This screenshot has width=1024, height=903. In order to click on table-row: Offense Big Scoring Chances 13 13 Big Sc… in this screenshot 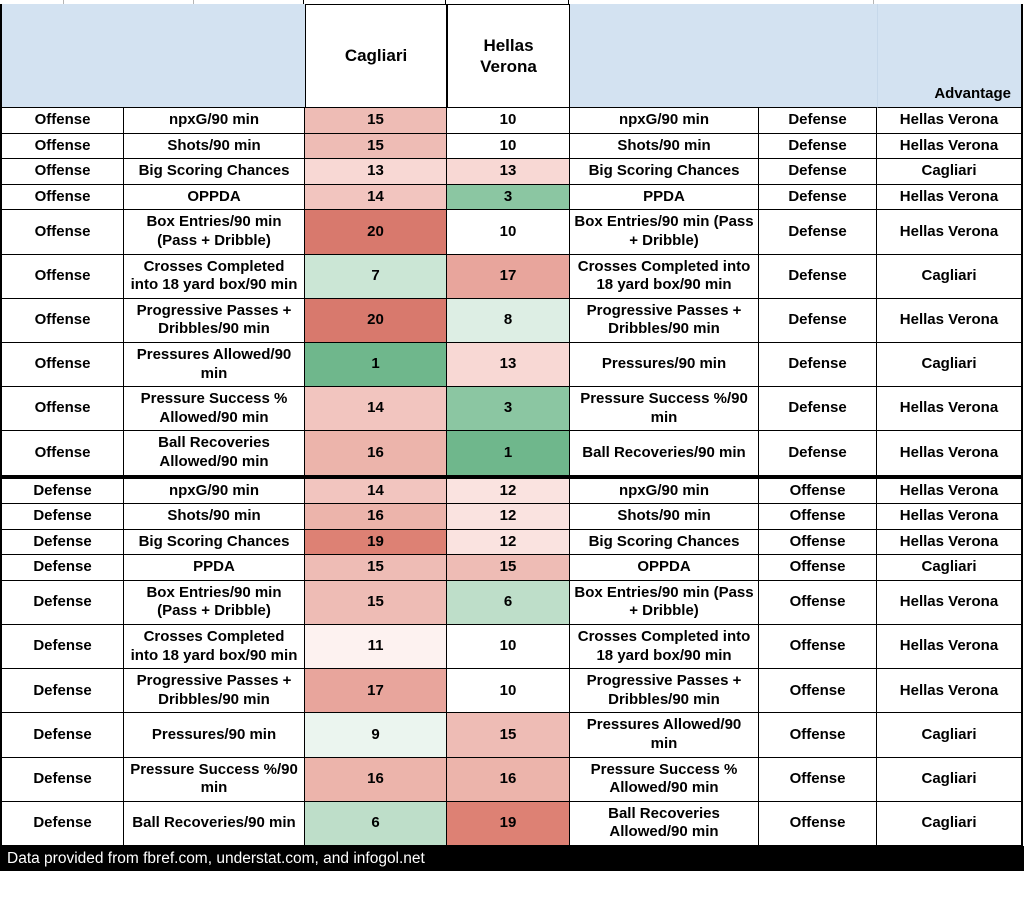, I will do `click(513, 172)`.